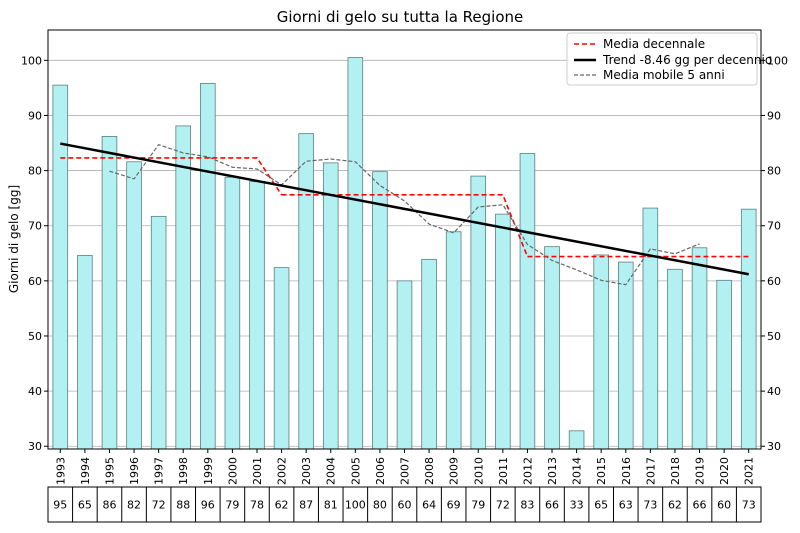 This screenshot has height=533, width=800. I want to click on legend-label-media-mobile: Media mobile 5 anni, so click(664, 75).